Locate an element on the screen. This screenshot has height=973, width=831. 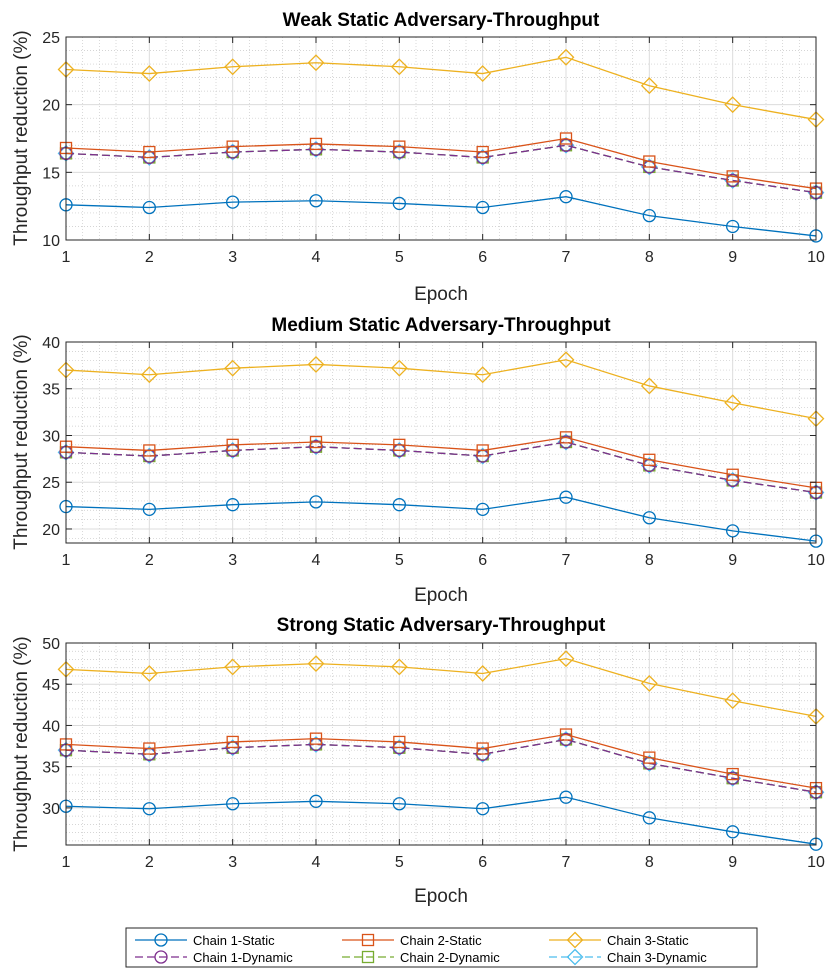
legend-entry-c3s: Chain 3-Static is located at coordinates (619, 940).